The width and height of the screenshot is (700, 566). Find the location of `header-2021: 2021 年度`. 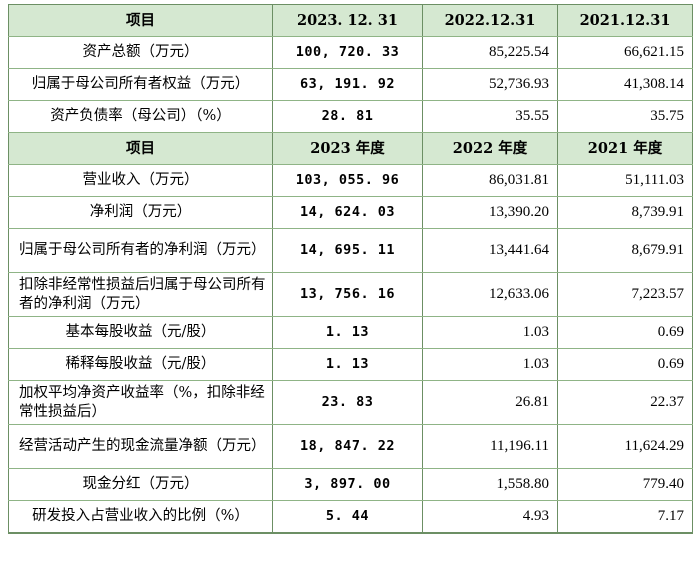

header-2021: 2021 年度 is located at coordinates (625, 148).